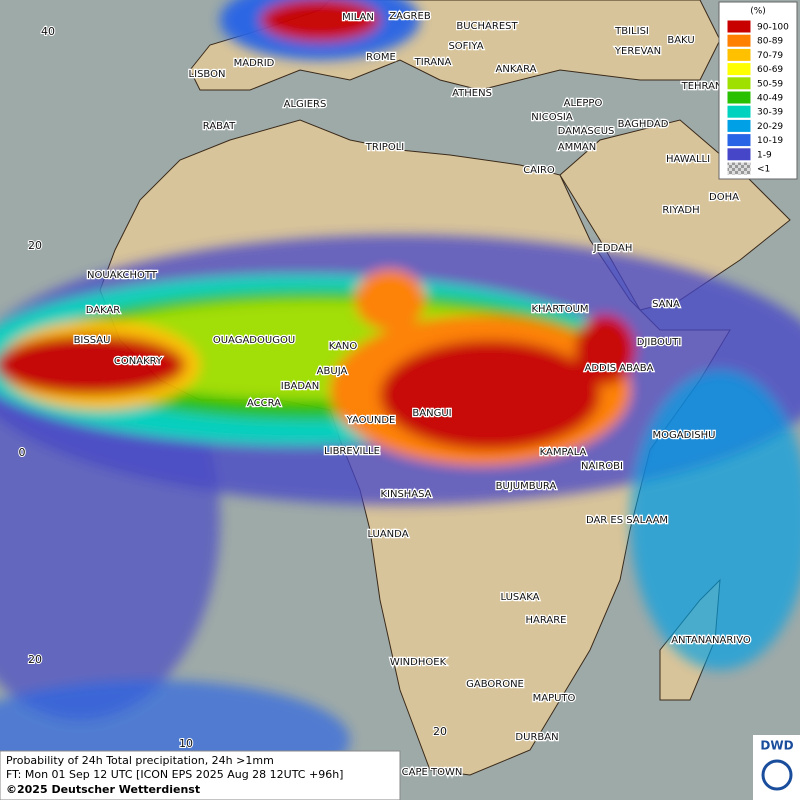  I want to click on city-label: HARARE, so click(545, 620).